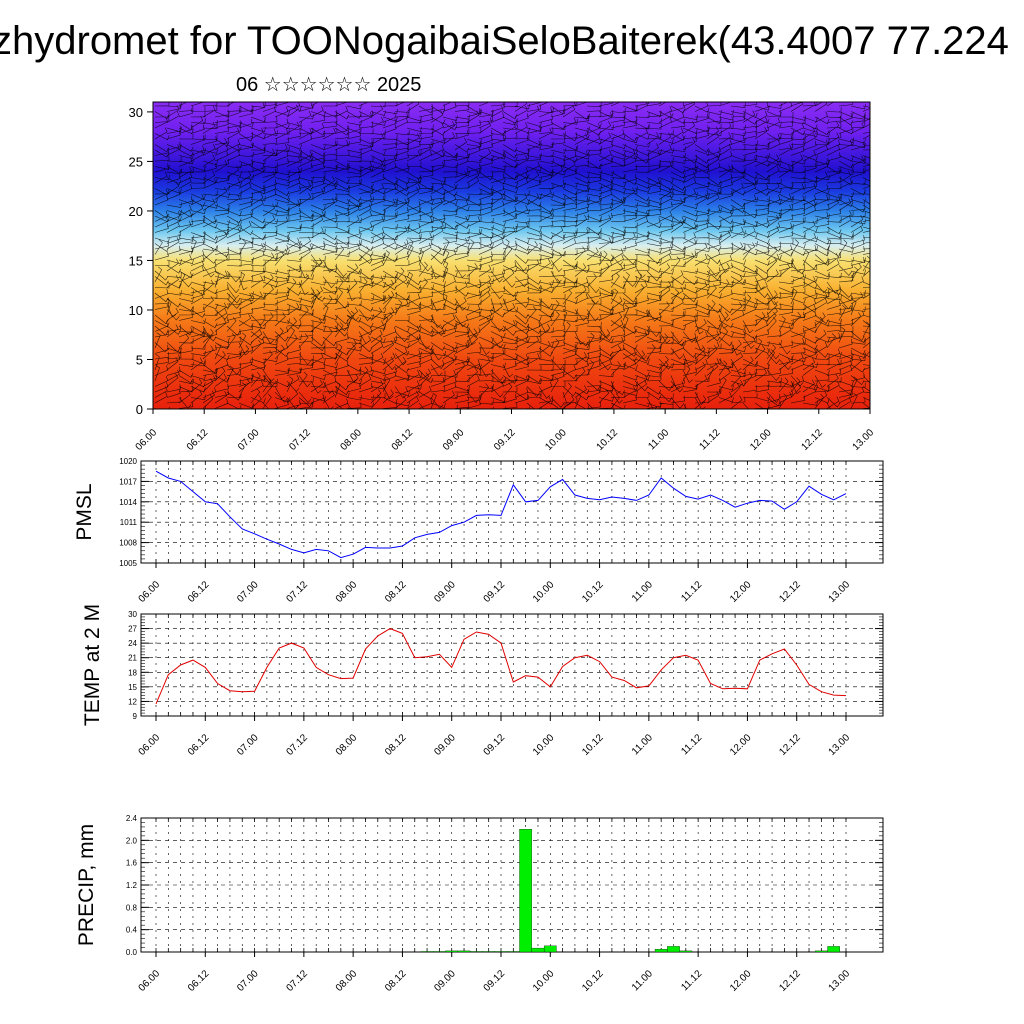 The image size is (1024, 1024). What do you see at coordinates (132, 885) in the screenshot?
I see `y-tick-label: 1.2` at bounding box center [132, 885].